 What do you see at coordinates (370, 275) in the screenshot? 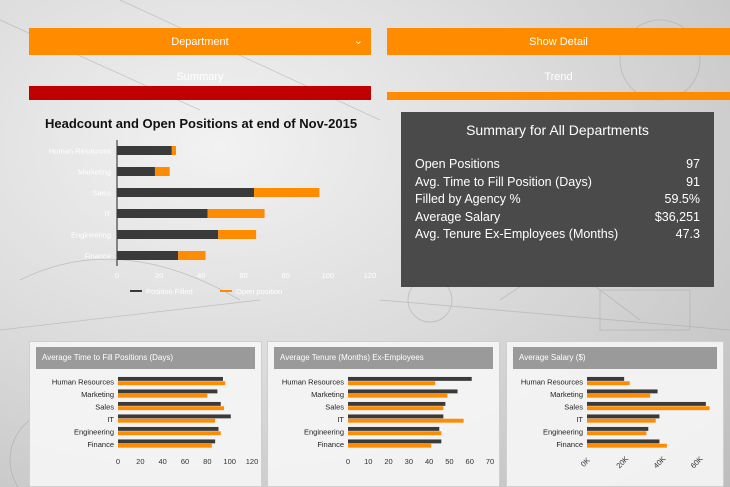
I see `x-tick-label: 120` at bounding box center [370, 275].